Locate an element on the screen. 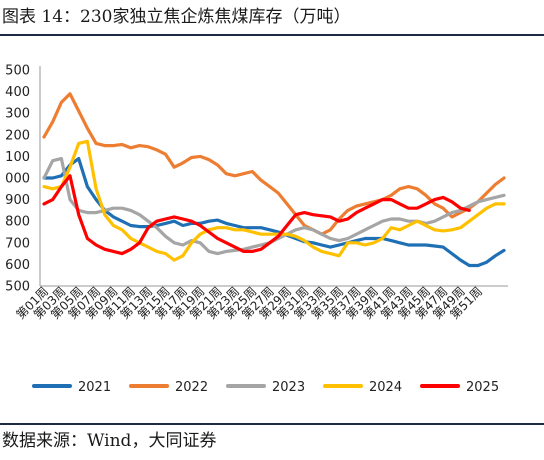  y-tick-label: 300 is located at coordinates (17, 114).